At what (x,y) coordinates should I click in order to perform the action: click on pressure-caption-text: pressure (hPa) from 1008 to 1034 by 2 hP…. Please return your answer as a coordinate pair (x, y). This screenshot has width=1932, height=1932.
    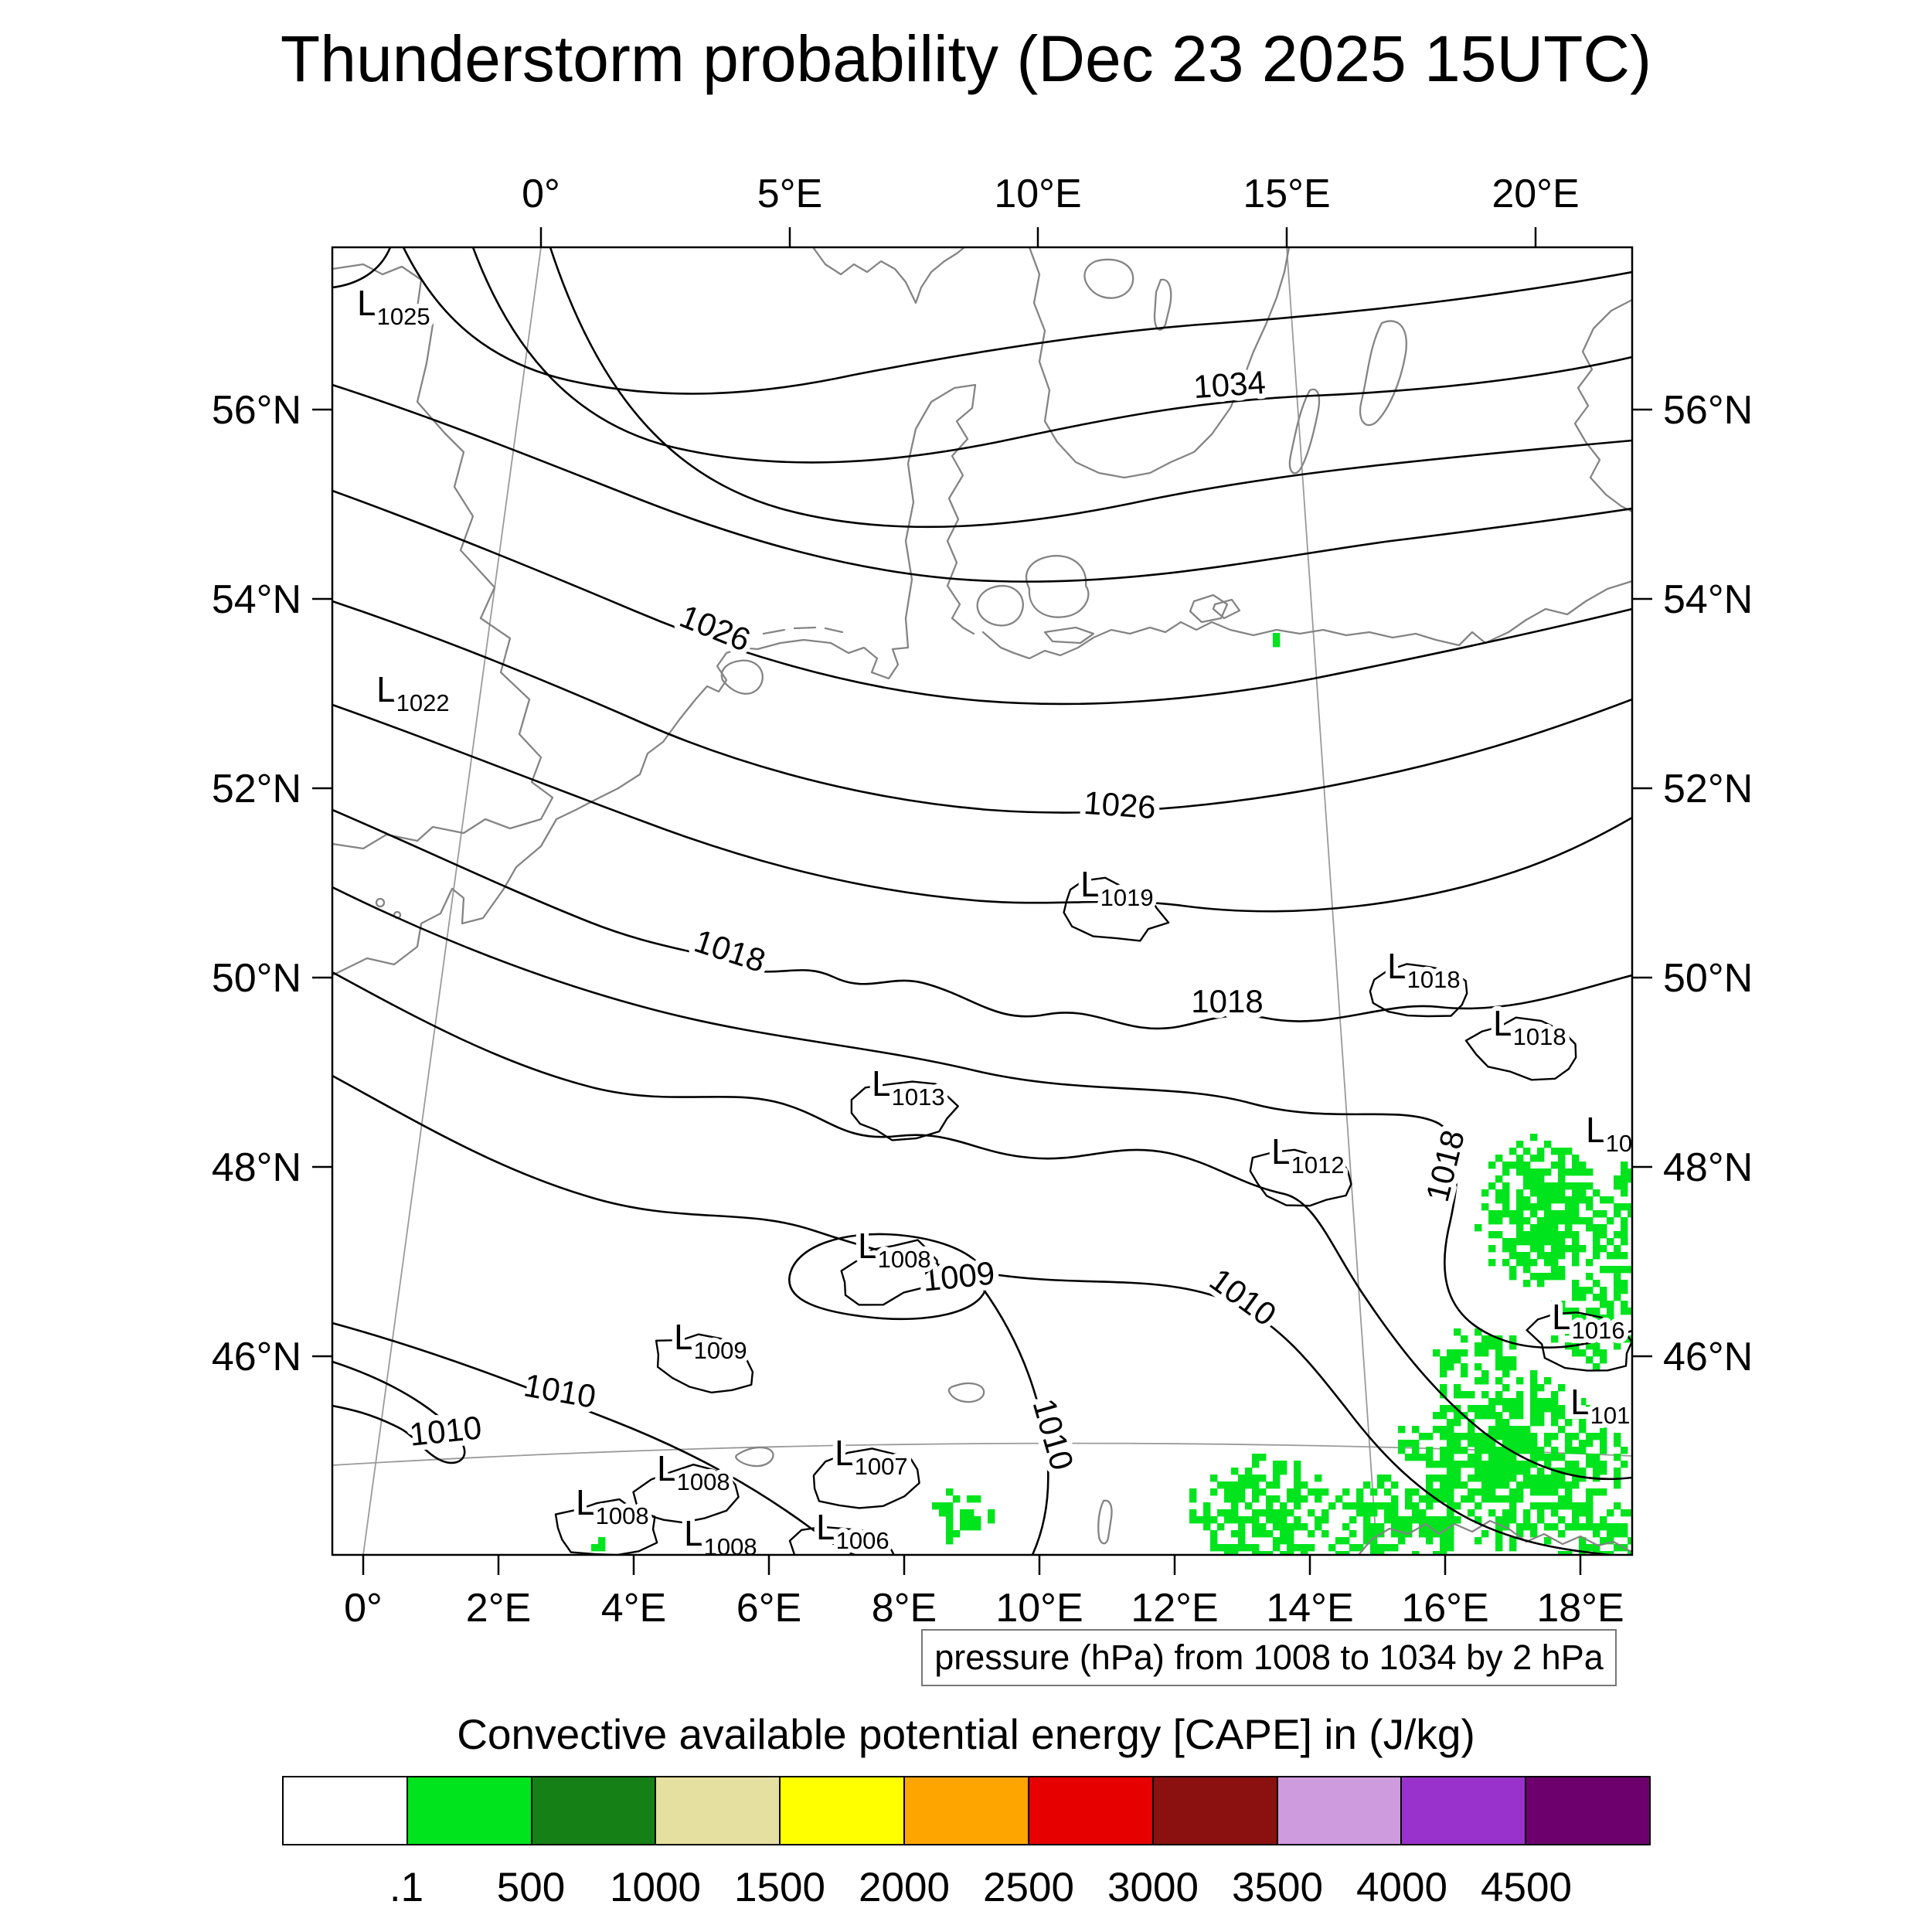
    Looking at the image, I should click on (1269, 1657).